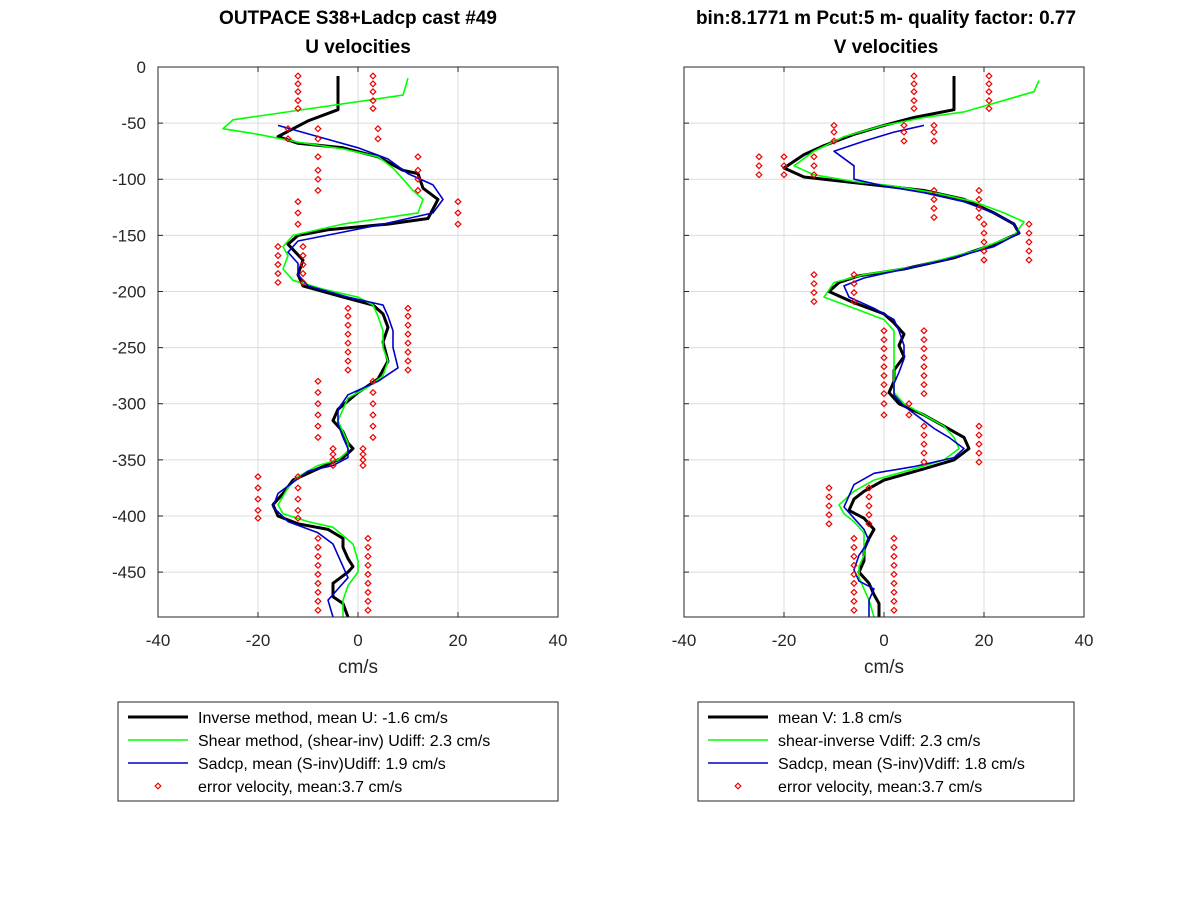  What do you see at coordinates (129, 179) in the screenshot?
I see `u-y-tick-label: -100` at bounding box center [129, 179].